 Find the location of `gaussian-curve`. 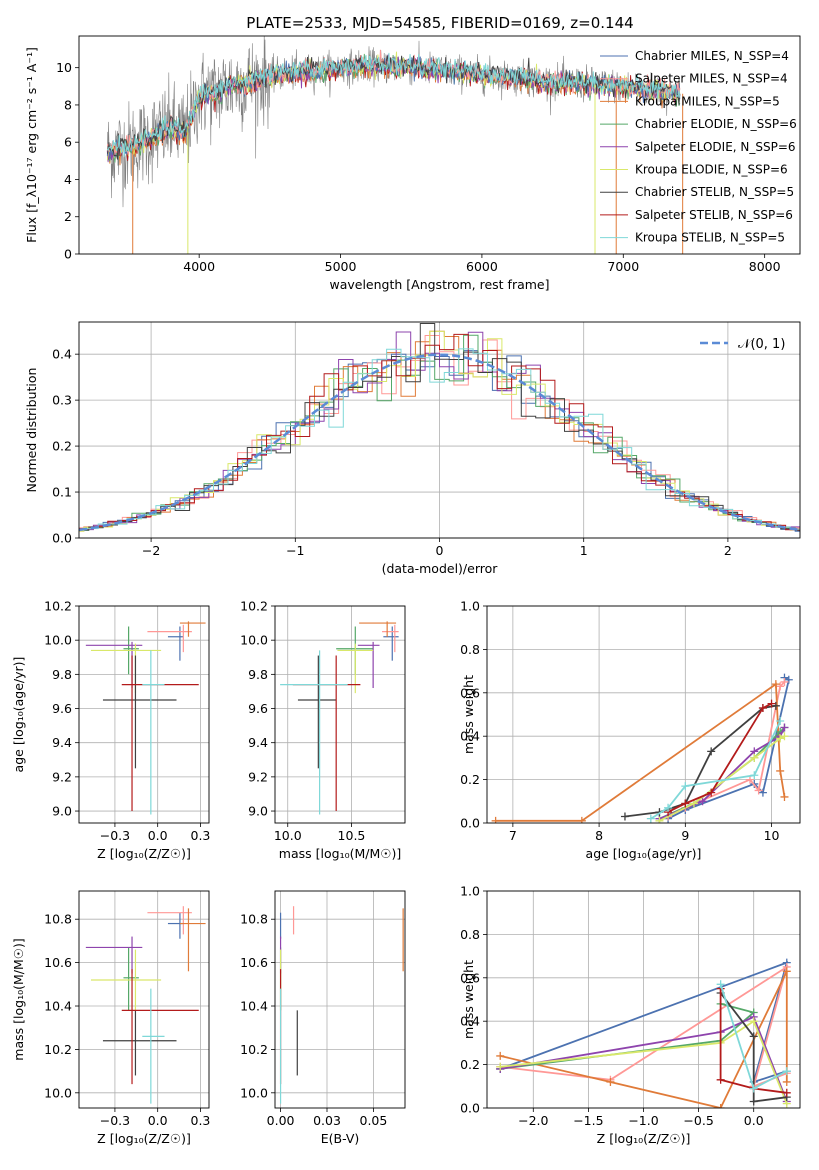

gaussian-curve is located at coordinates (439, 442).